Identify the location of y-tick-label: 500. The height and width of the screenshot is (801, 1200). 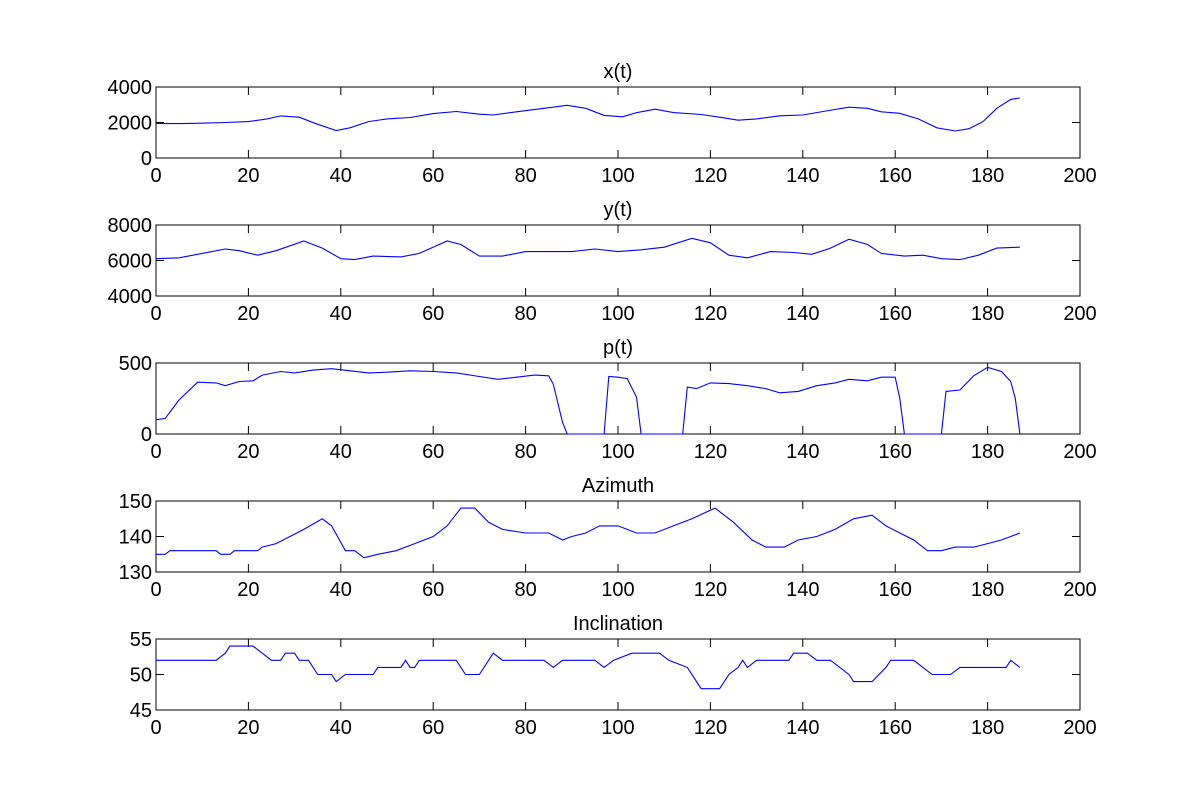
(135, 364).